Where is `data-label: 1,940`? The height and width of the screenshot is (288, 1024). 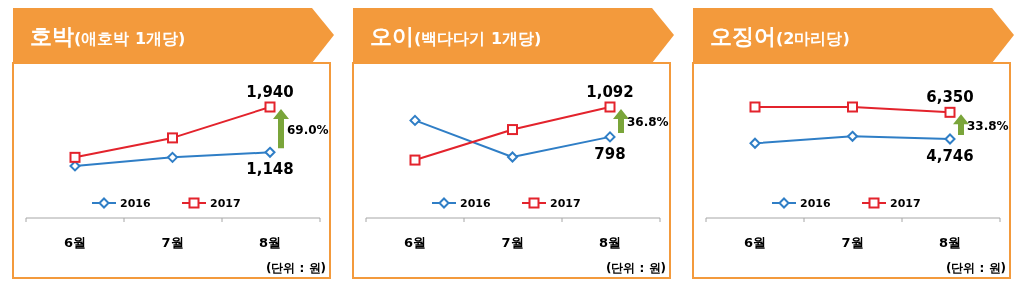
data-label: 1,940 is located at coordinates (270, 92).